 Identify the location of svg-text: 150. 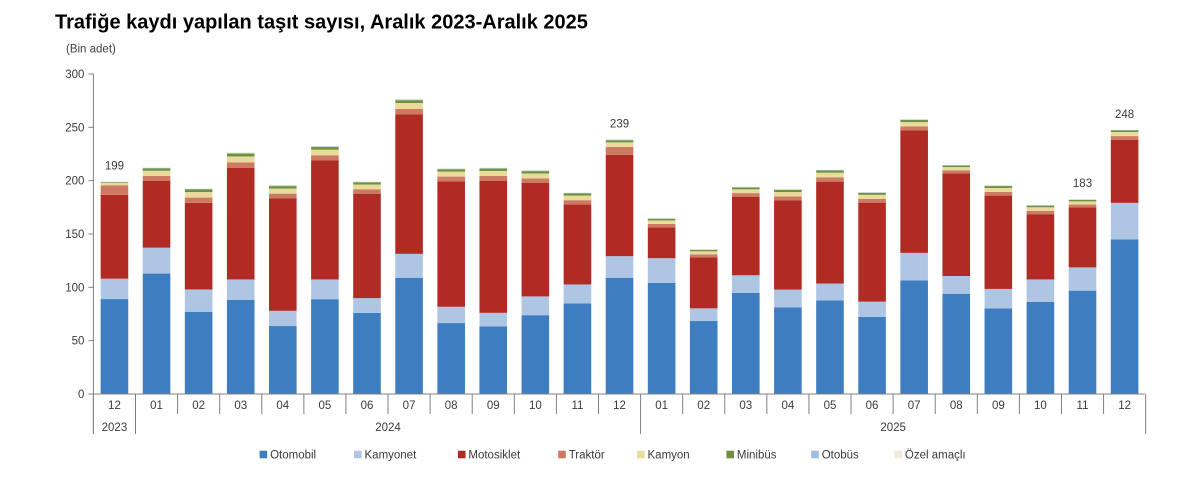
(74, 235).